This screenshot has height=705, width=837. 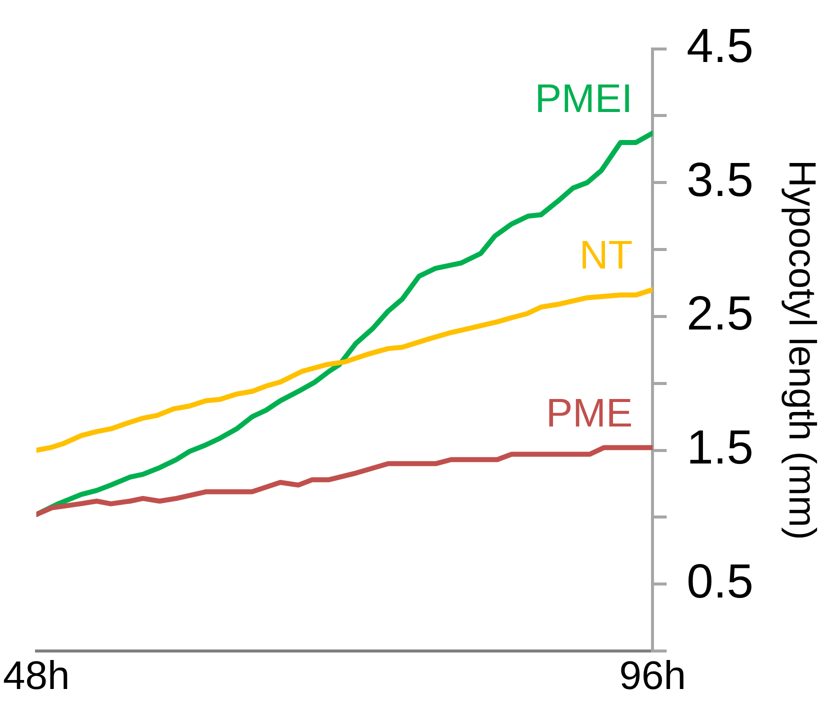 What do you see at coordinates (720, 180) in the screenshot?
I see `y-tick-label: 3.5` at bounding box center [720, 180].